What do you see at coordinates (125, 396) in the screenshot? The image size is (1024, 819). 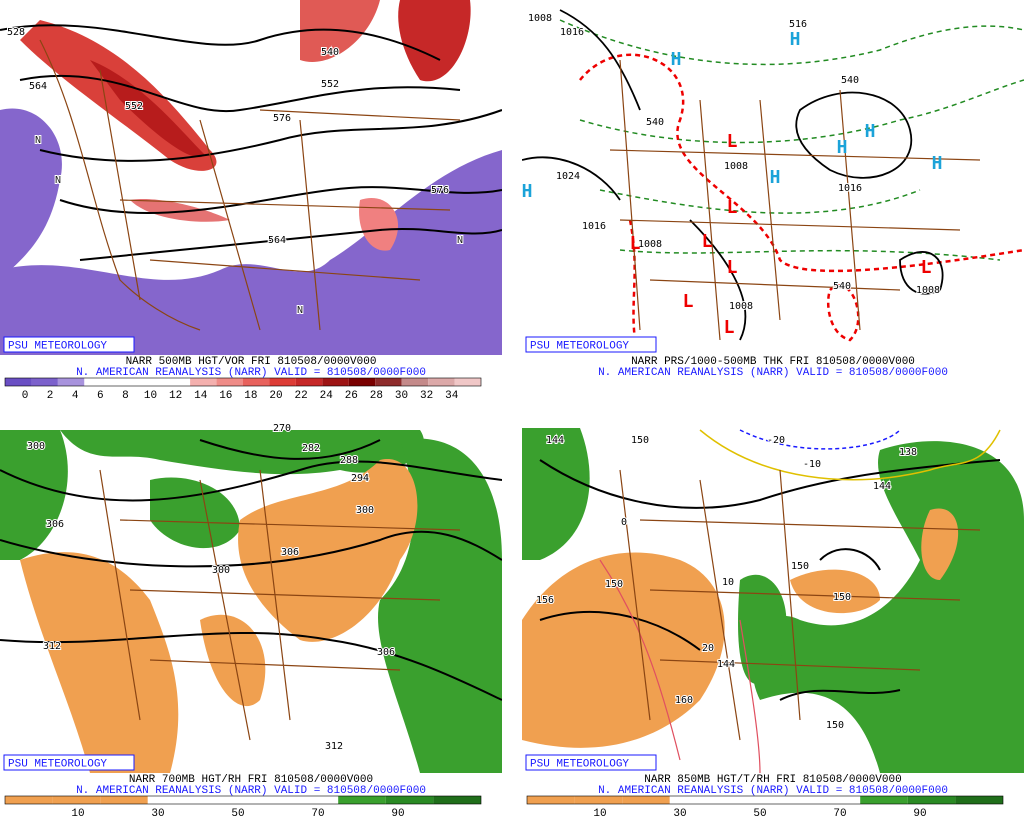 I see `colorbar-label: 8` at bounding box center [125, 396].